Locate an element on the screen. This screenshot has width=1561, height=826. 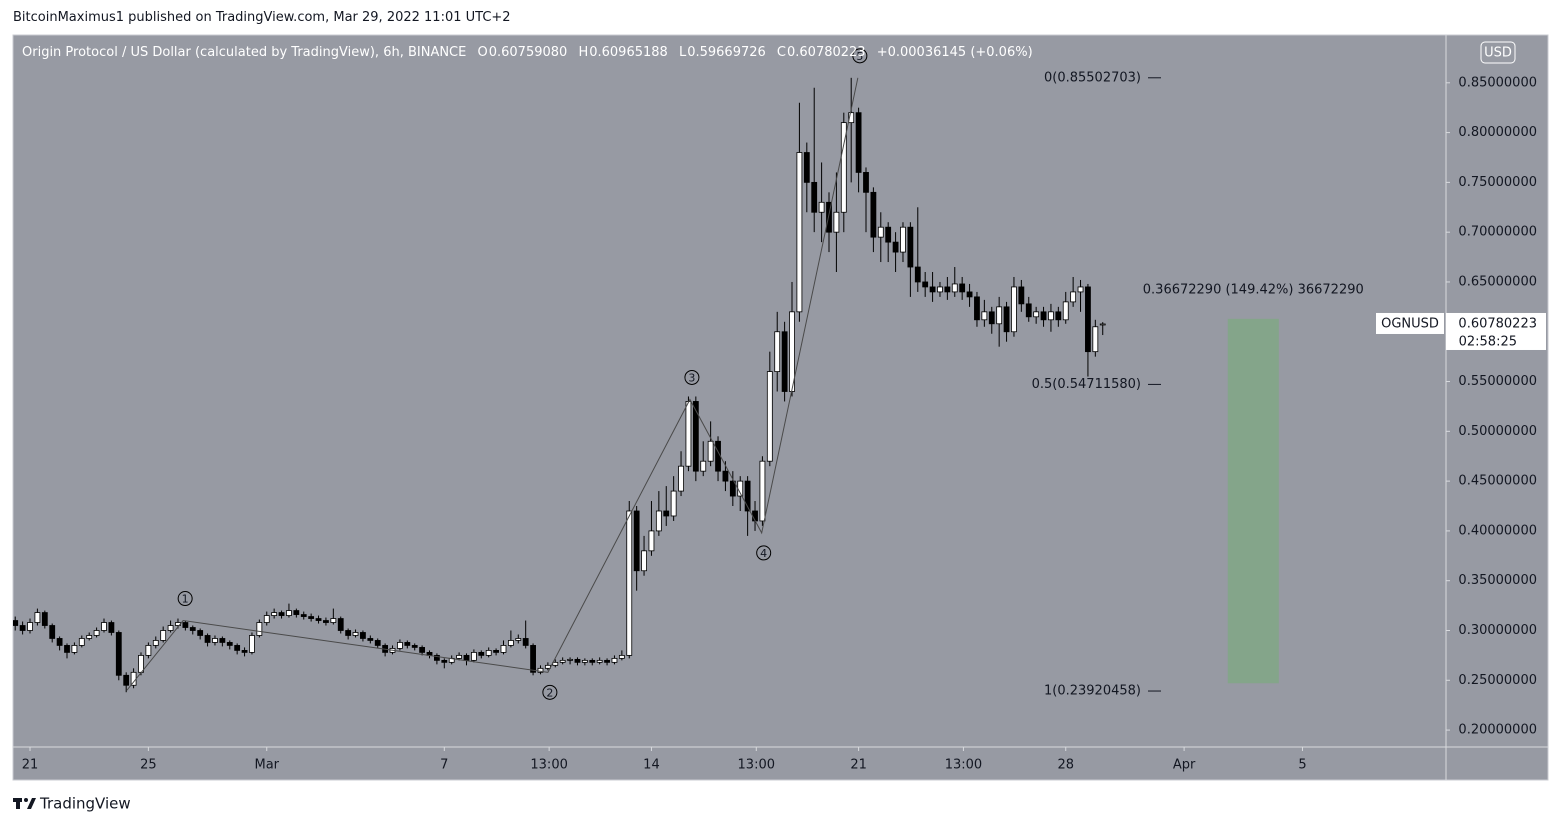
ohlc-key: L is located at coordinates (682, 52).